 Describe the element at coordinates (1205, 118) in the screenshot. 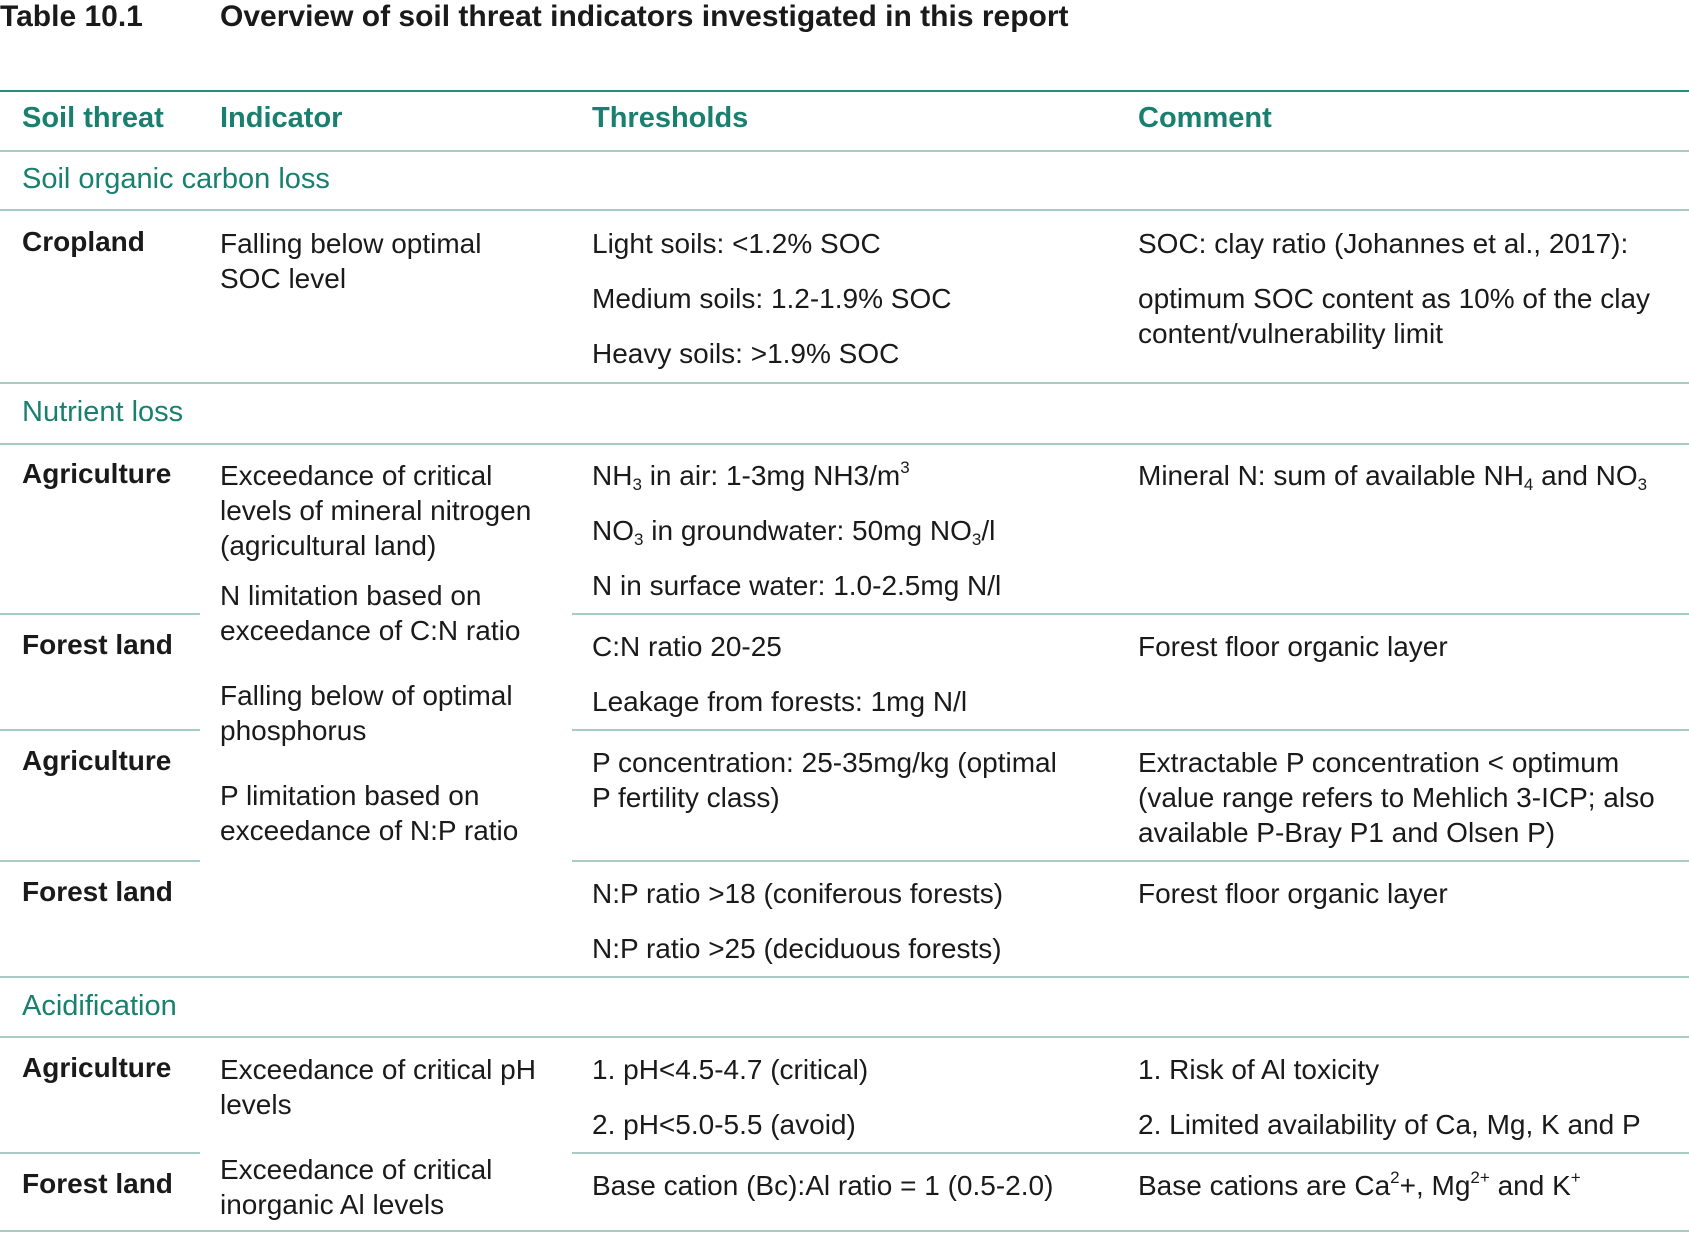

I see `column-header-comment: Comment` at that location.